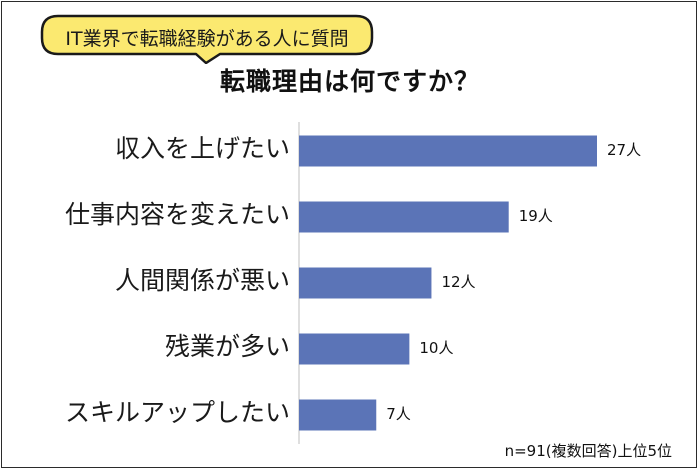 Image resolution: width=700 pixels, height=471 pixels. I want to click on category-label: 仕事内容を変えたい, so click(177, 214).